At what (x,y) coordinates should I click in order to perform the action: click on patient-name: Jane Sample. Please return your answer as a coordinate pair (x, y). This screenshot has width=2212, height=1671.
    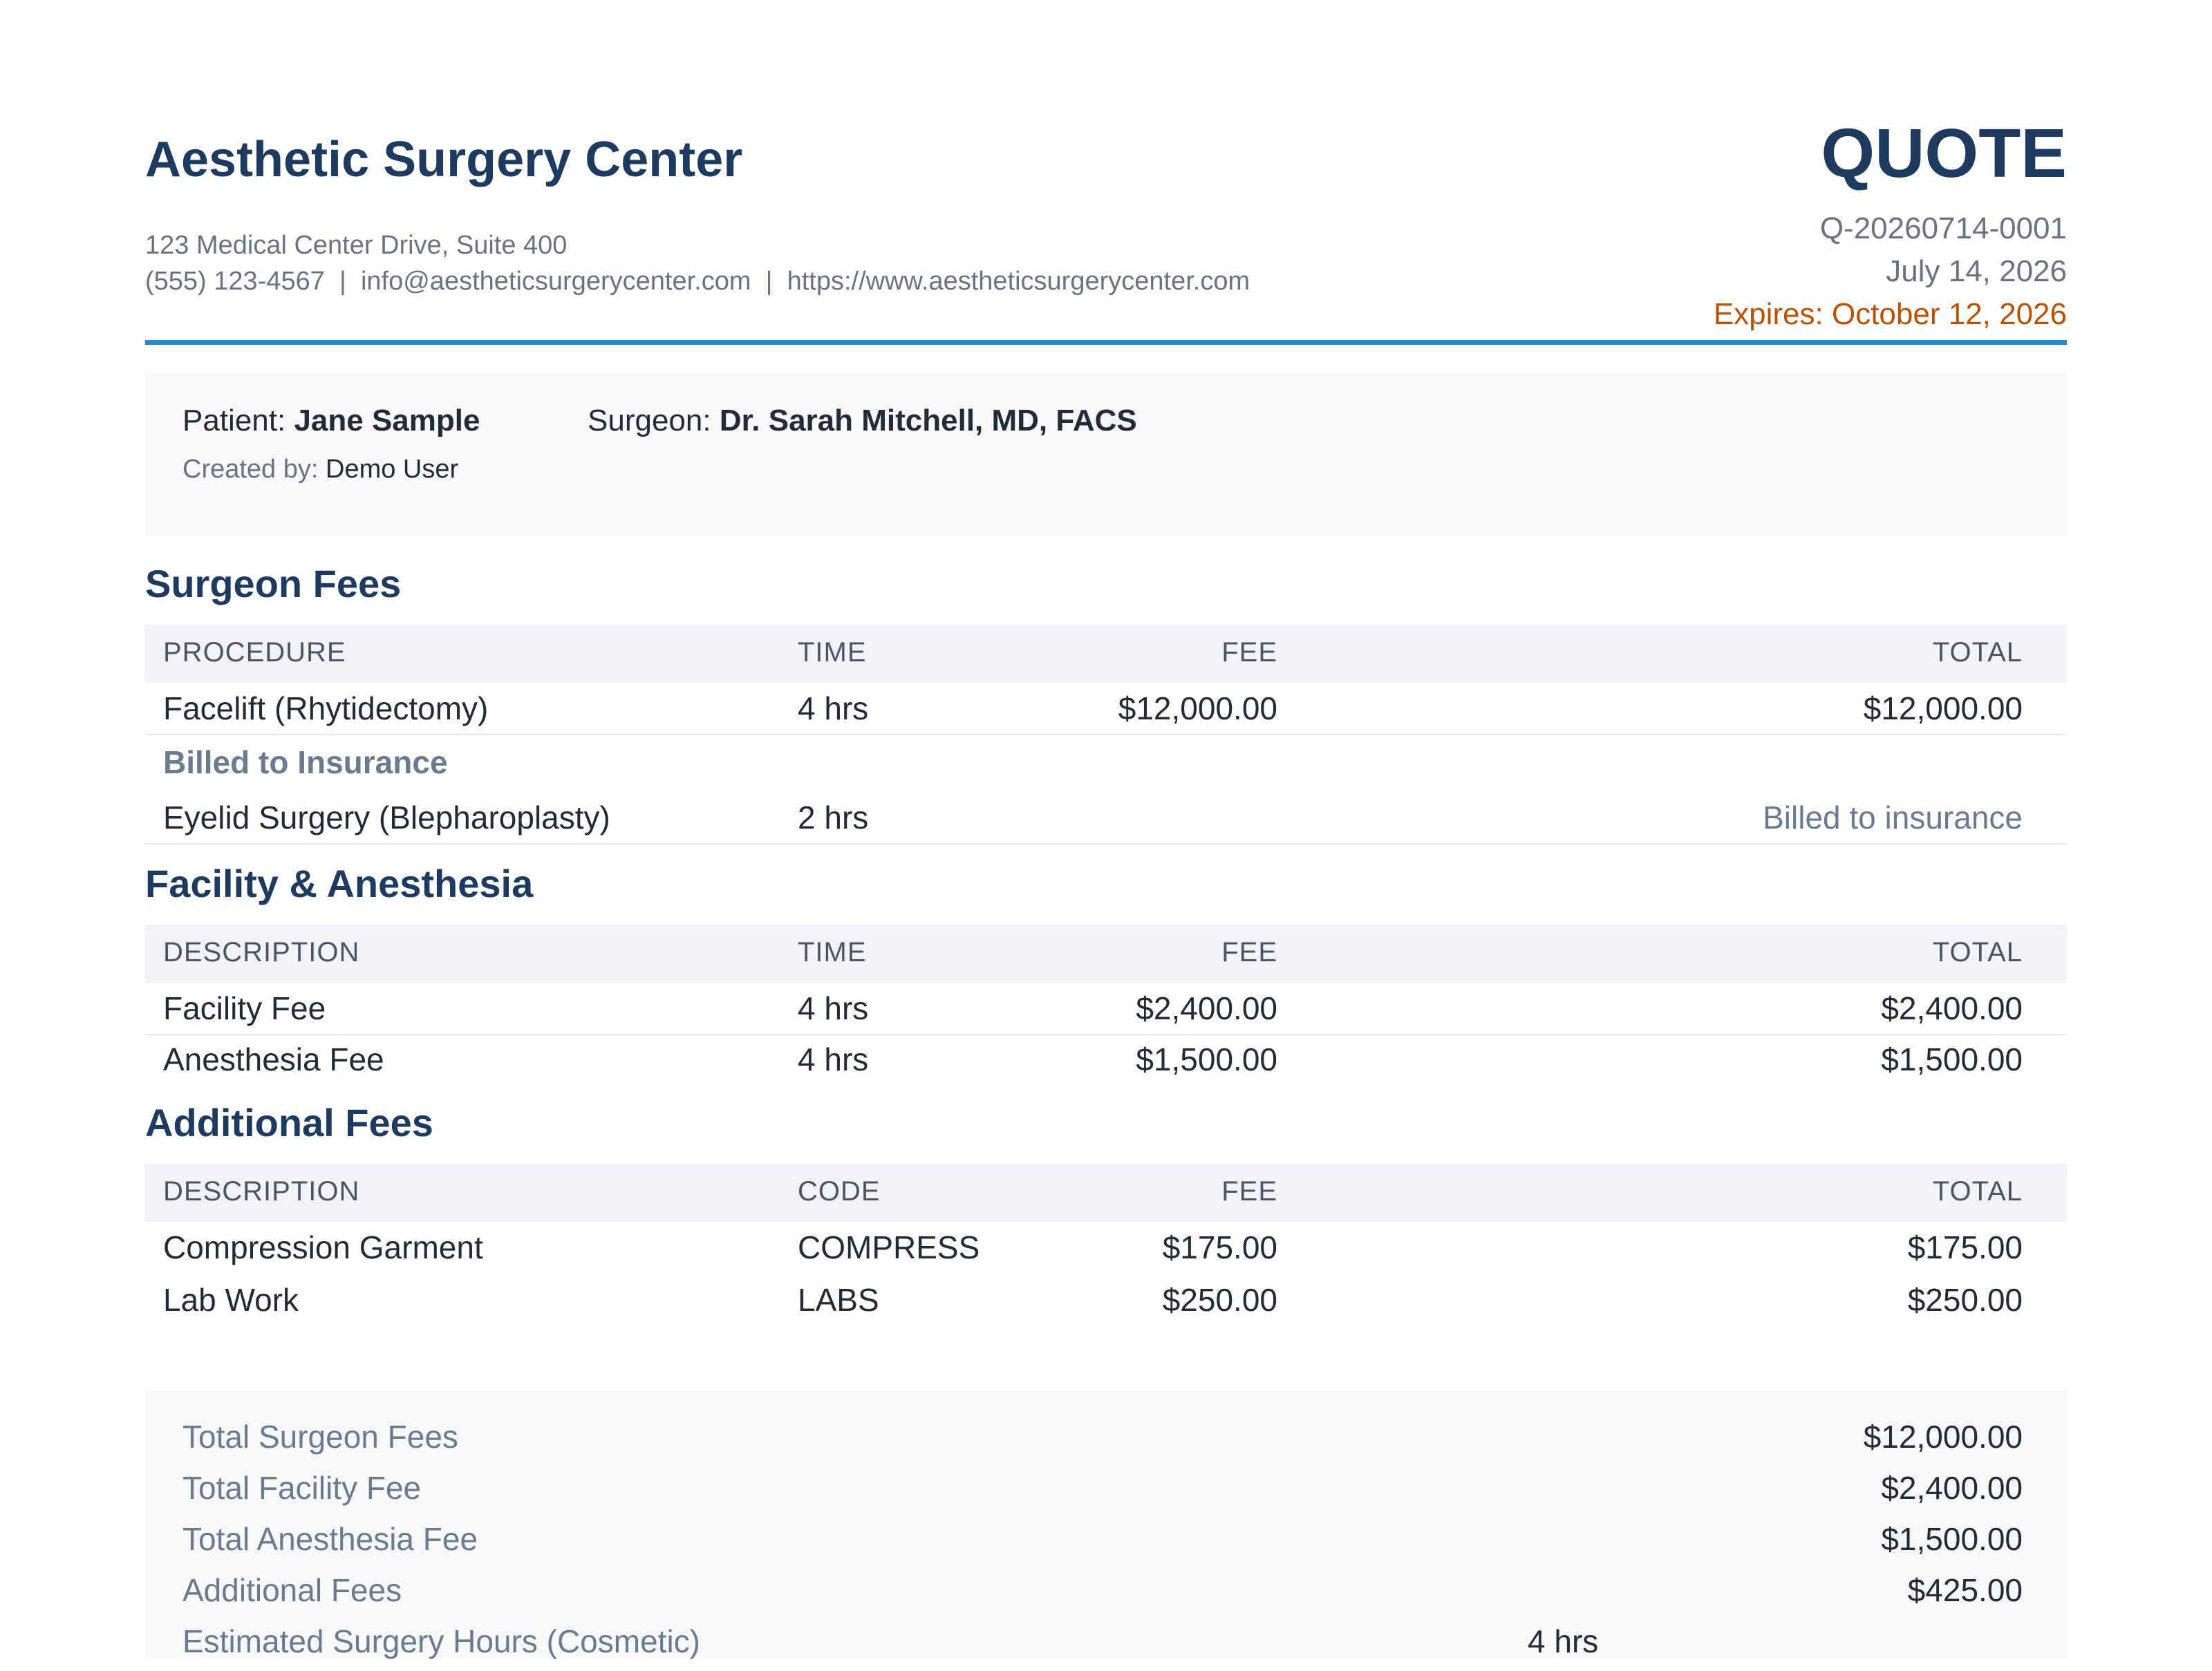
    Looking at the image, I should click on (387, 420).